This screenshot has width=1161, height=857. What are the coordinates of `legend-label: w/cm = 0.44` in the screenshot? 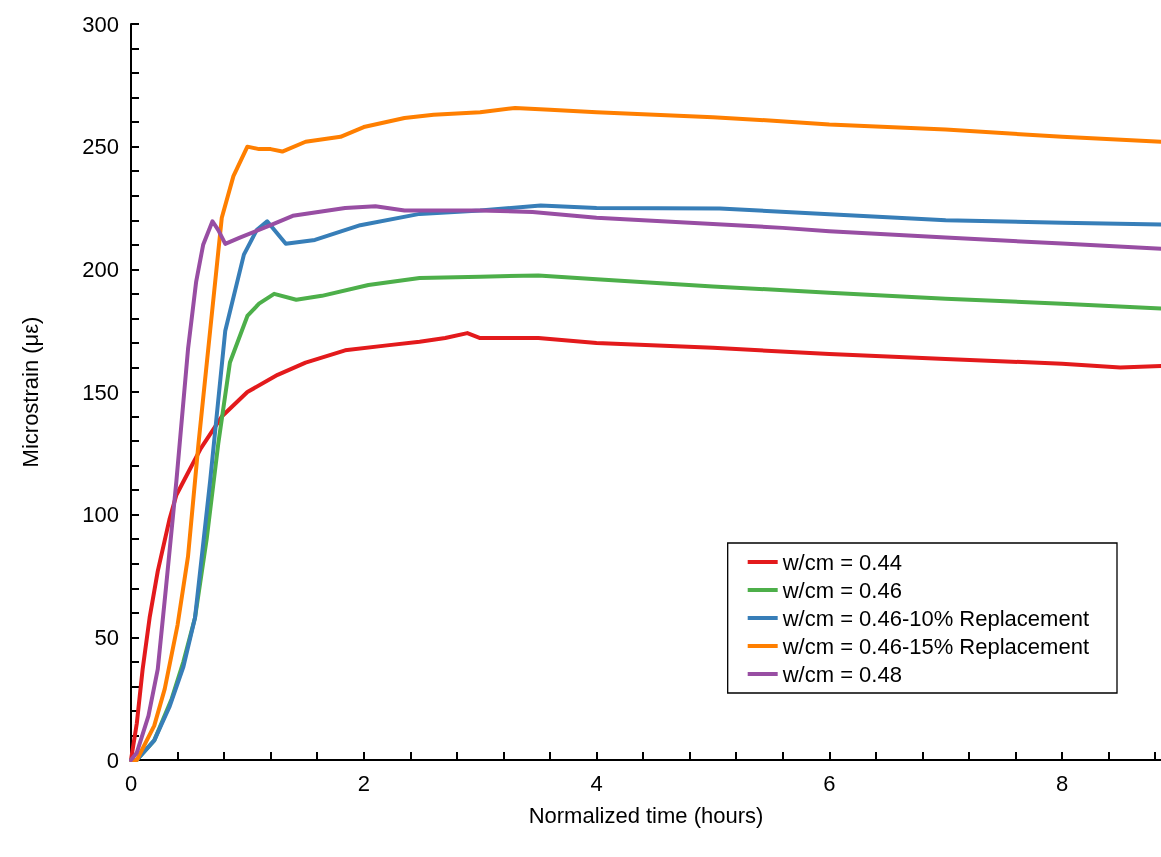 It's located at (841, 562).